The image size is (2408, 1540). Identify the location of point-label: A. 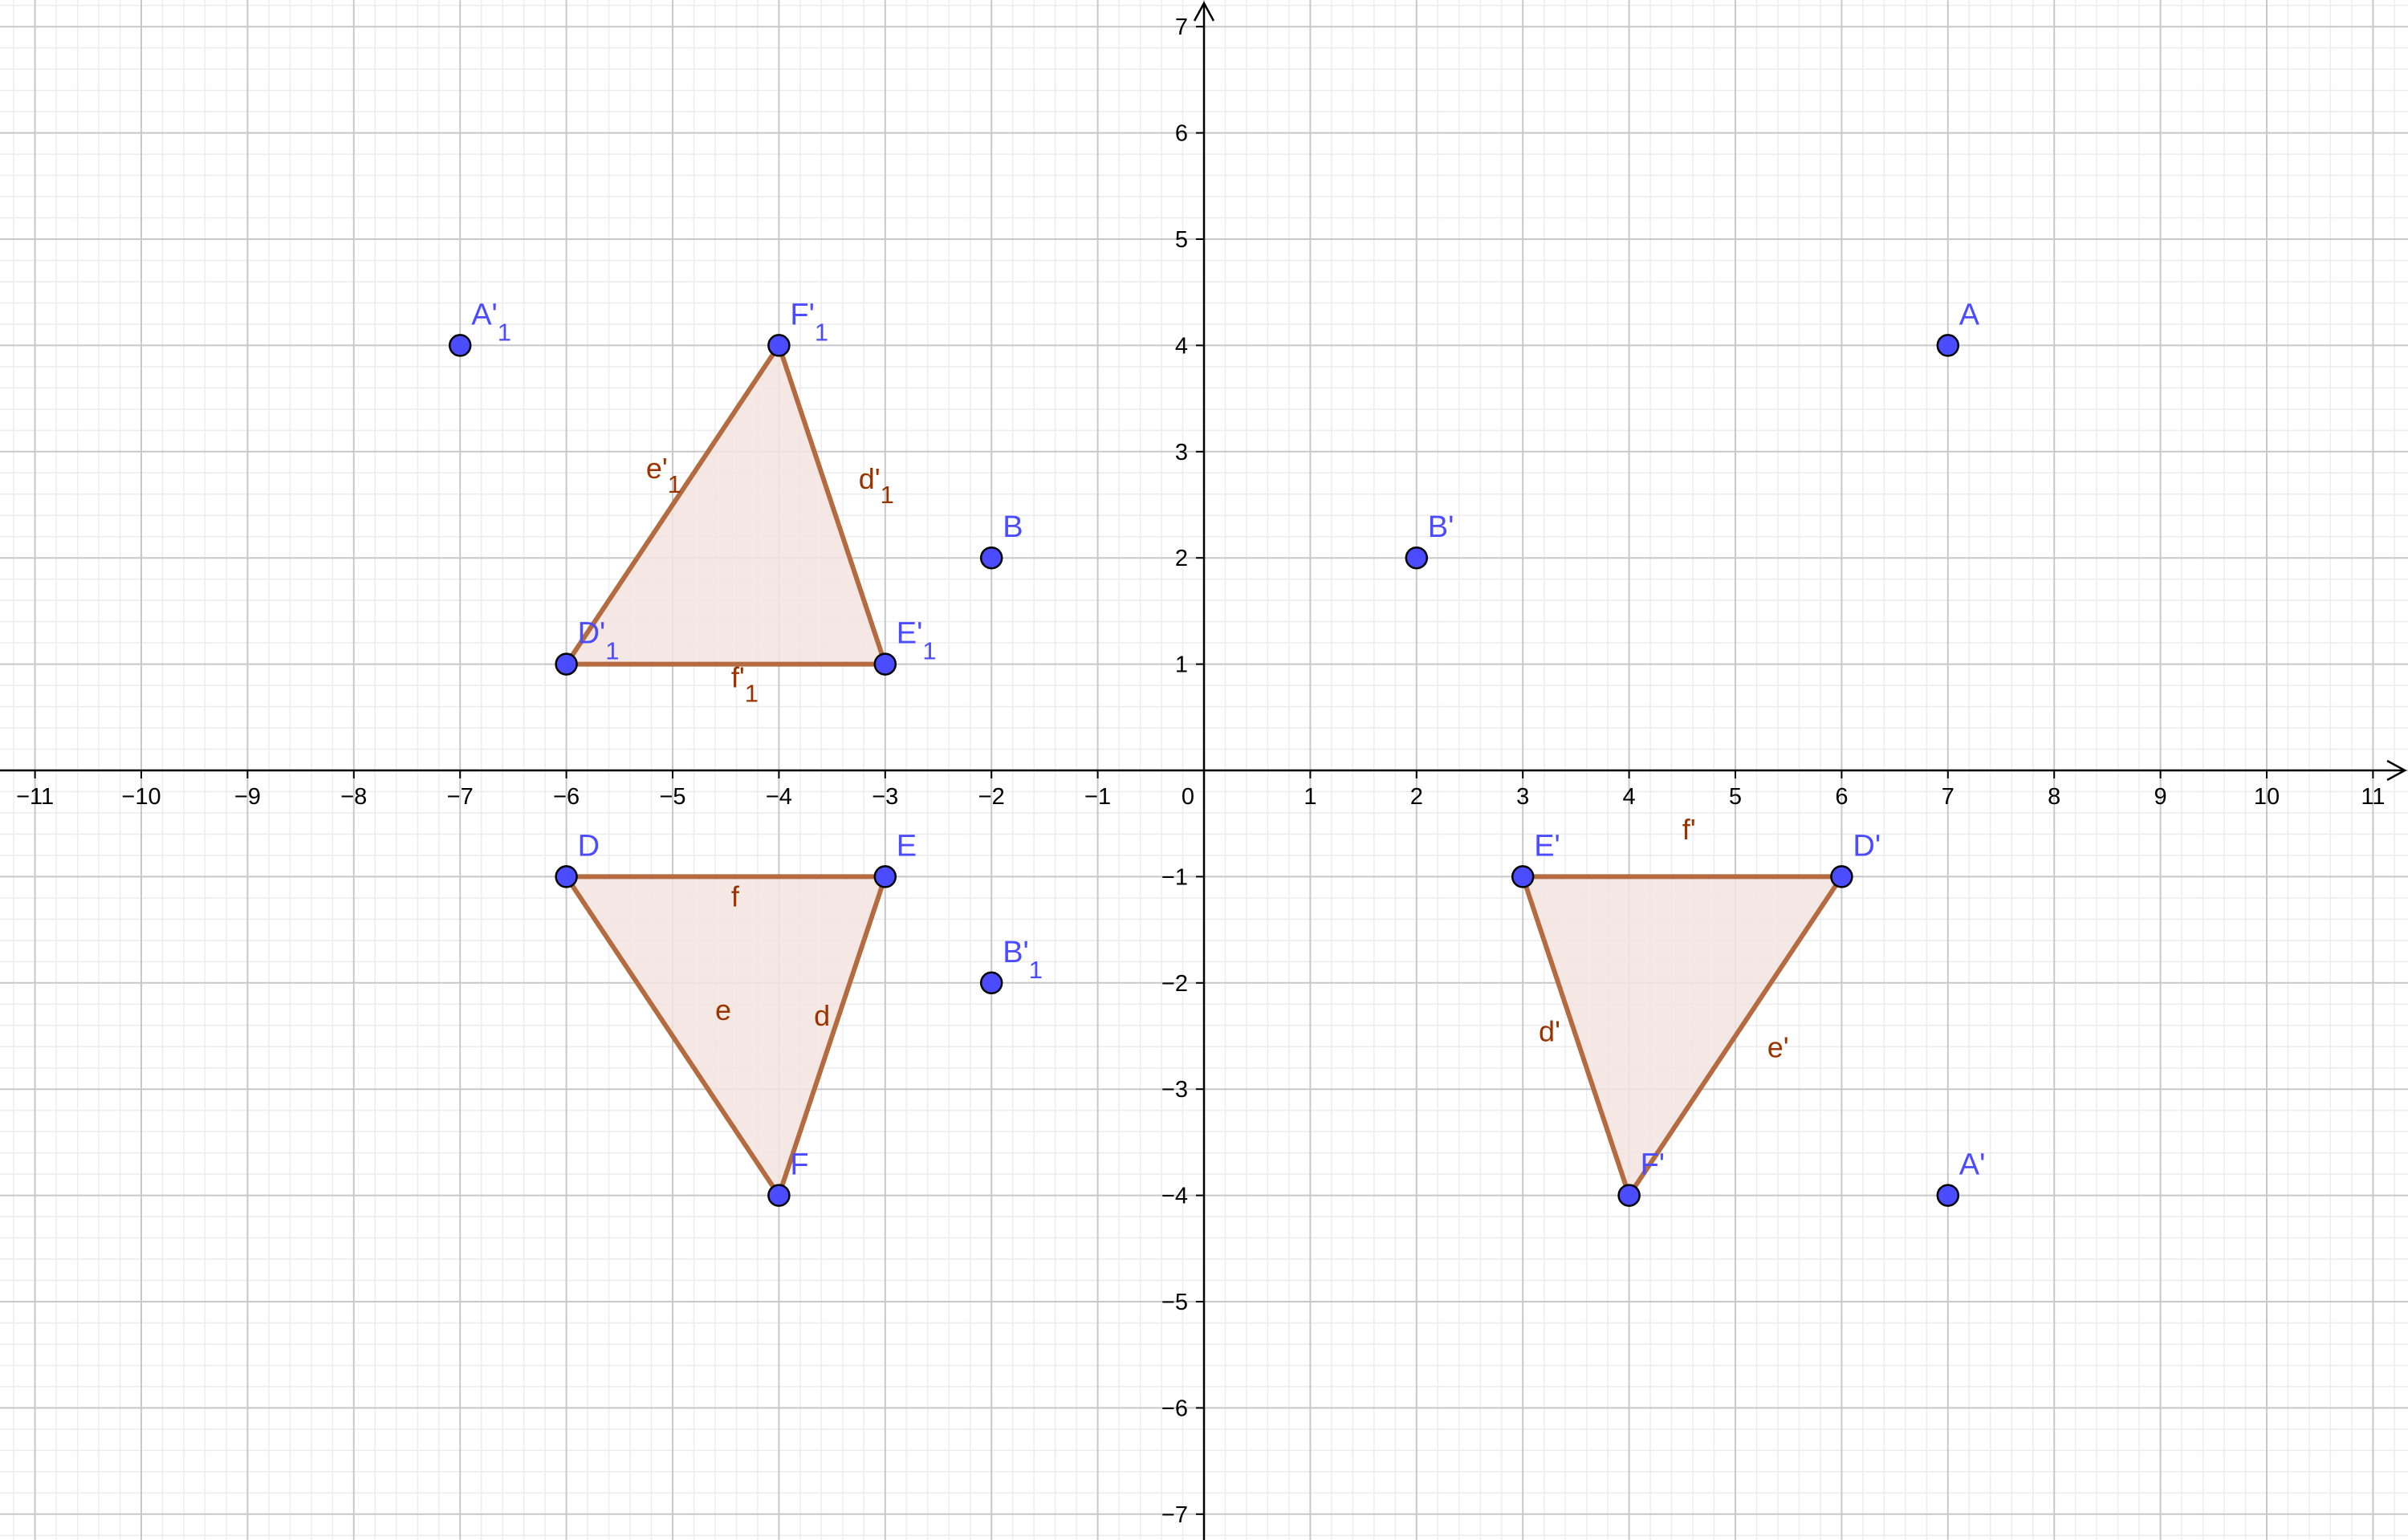
(1969, 314).